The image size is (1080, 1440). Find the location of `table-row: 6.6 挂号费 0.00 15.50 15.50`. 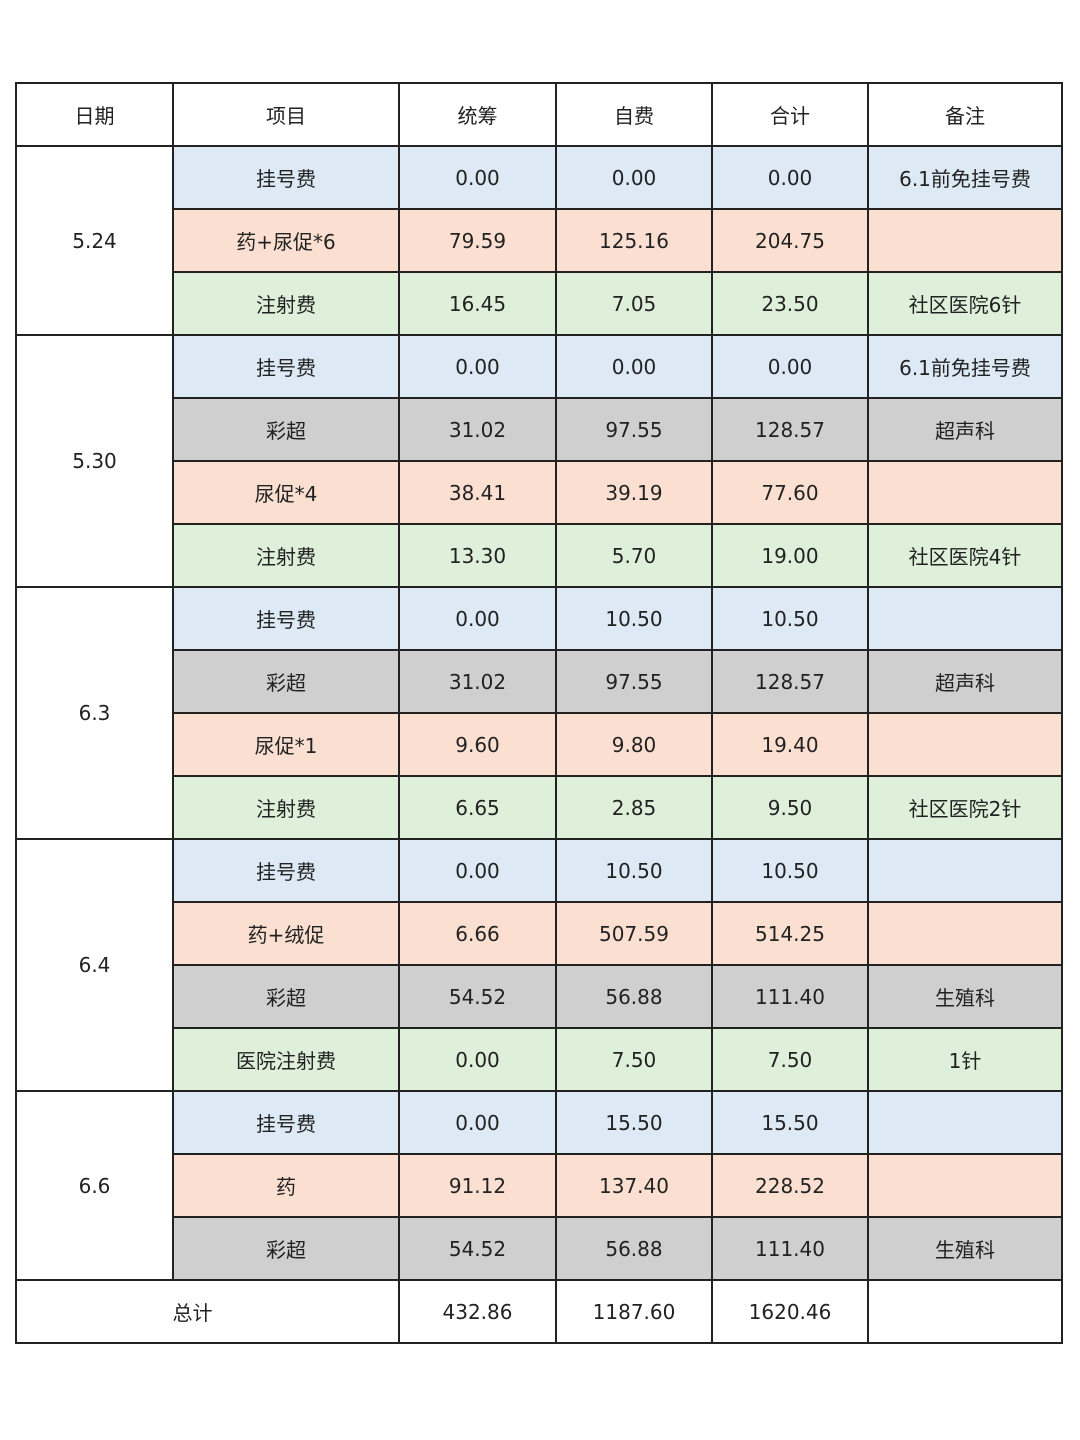

table-row: 6.6 挂号费 0.00 15.50 15.50 is located at coordinates (539, 1185).